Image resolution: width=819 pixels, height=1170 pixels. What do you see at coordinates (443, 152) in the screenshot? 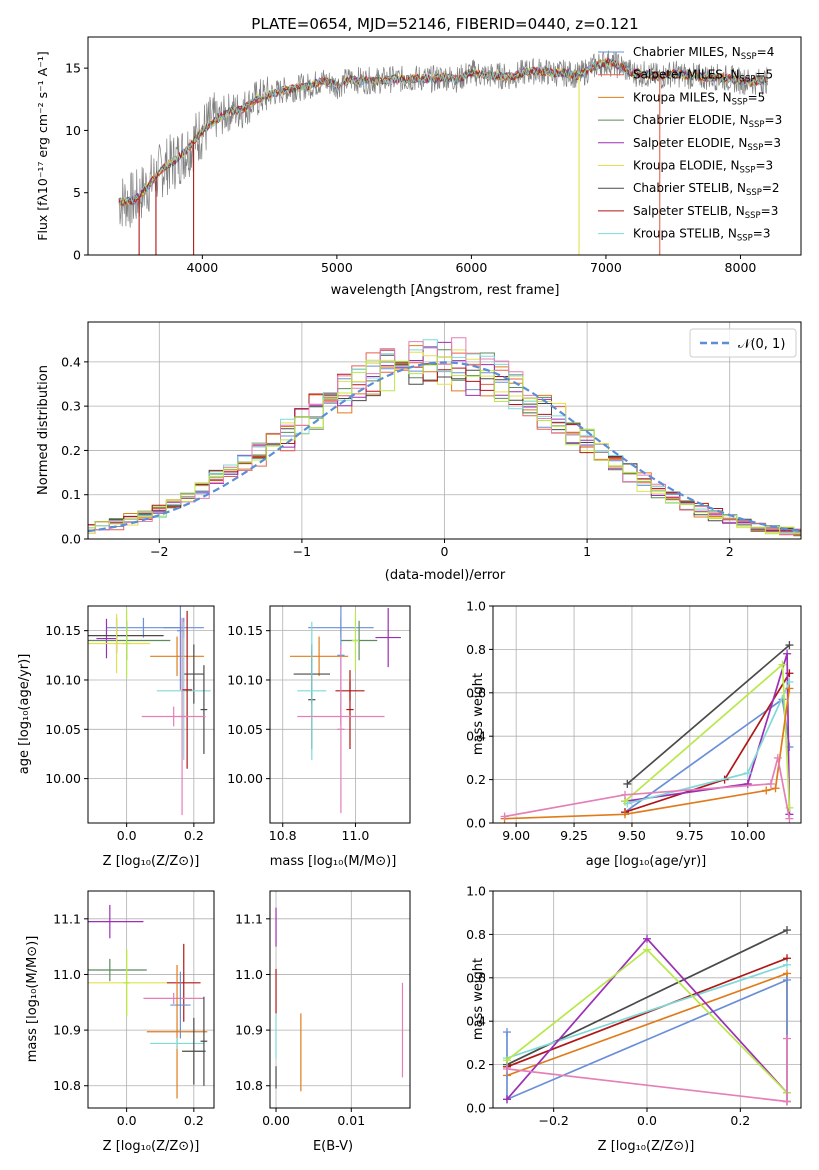
I see `spectrum-traces` at bounding box center [443, 152].